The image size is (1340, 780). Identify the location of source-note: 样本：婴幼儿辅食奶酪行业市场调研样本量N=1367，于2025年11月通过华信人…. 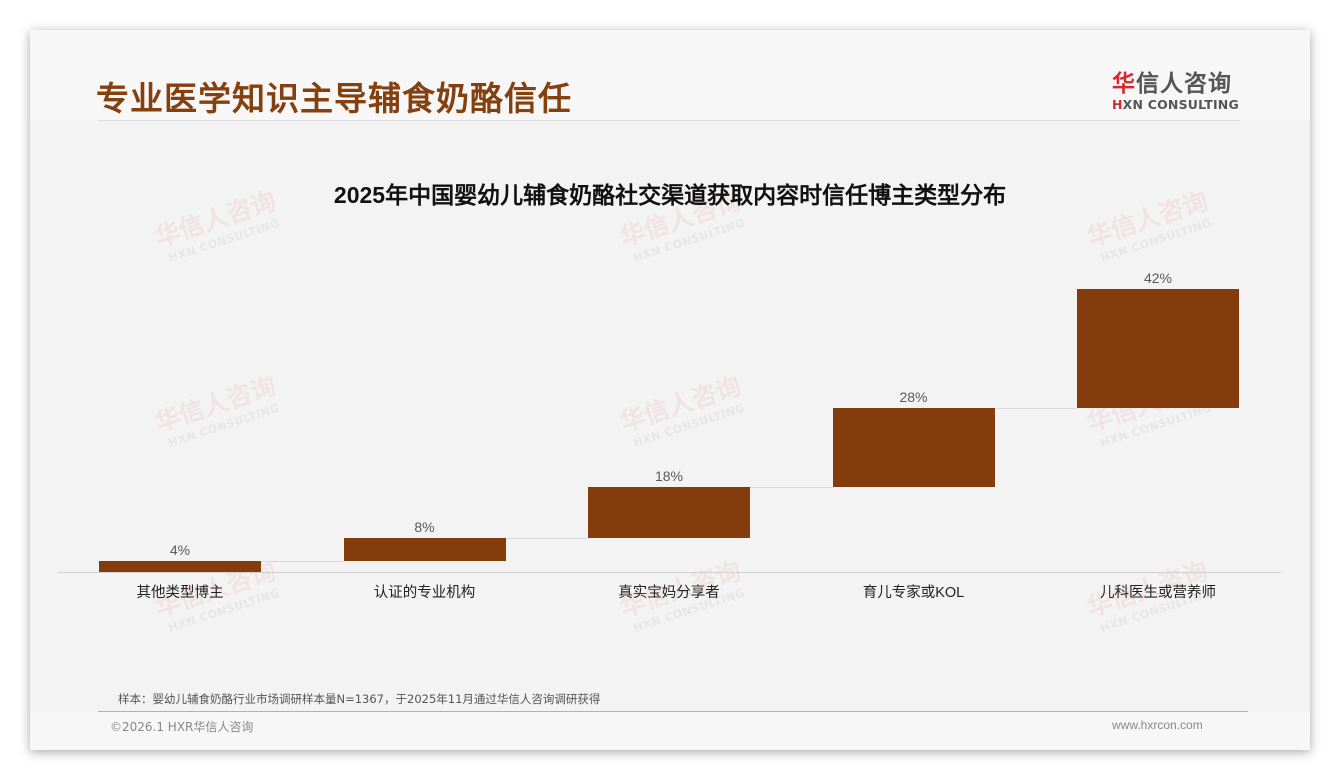
(359, 699).